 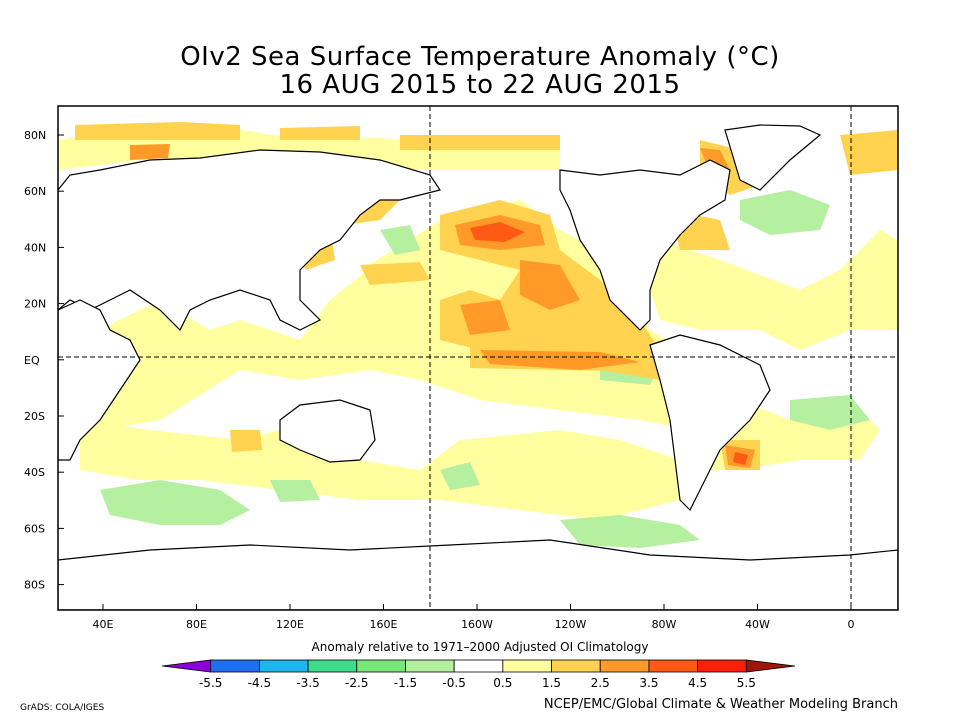 What do you see at coordinates (357, 683) in the screenshot?
I see `colorbar-label: -2.5` at bounding box center [357, 683].